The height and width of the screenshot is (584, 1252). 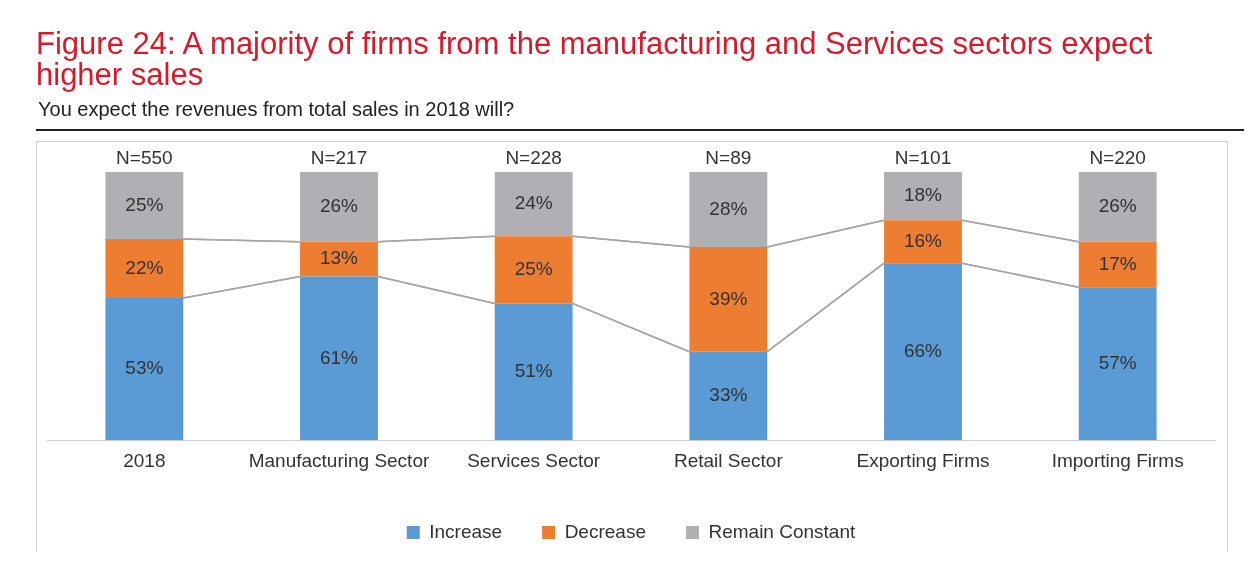 What do you see at coordinates (1117, 157) in the screenshot?
I see `annotation: N=220` at bounding box center [1117, 157].